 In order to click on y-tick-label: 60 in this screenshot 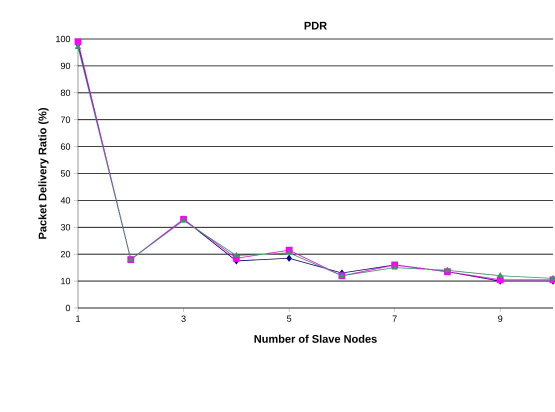, I will do `click(65, 146)`.